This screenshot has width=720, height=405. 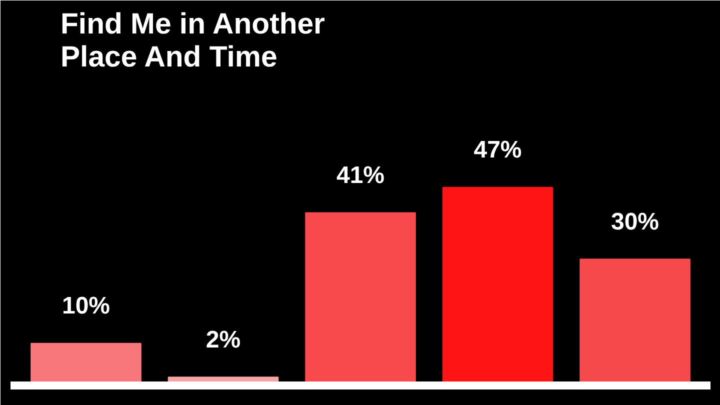 I want to click on data-label: 47%, so click(x=498, y=150).